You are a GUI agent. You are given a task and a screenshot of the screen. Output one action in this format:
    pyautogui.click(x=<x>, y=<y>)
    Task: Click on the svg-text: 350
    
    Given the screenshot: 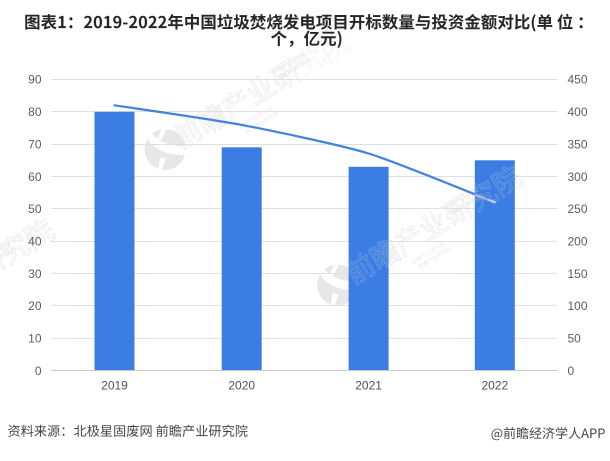 What is the action you would take?
    pyautogui.click(x=578, y=144)
    